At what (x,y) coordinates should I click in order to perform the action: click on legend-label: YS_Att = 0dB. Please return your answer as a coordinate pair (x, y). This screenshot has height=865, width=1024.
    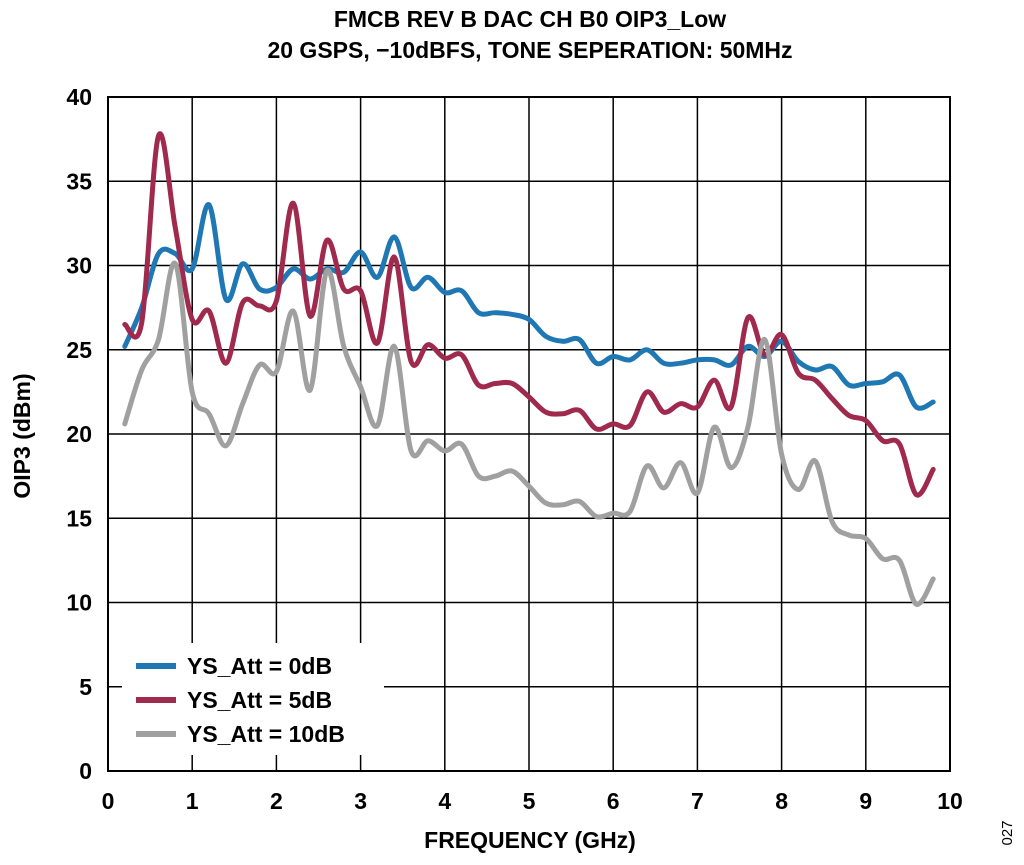
    Looking at the image, I should click on (259, 666).